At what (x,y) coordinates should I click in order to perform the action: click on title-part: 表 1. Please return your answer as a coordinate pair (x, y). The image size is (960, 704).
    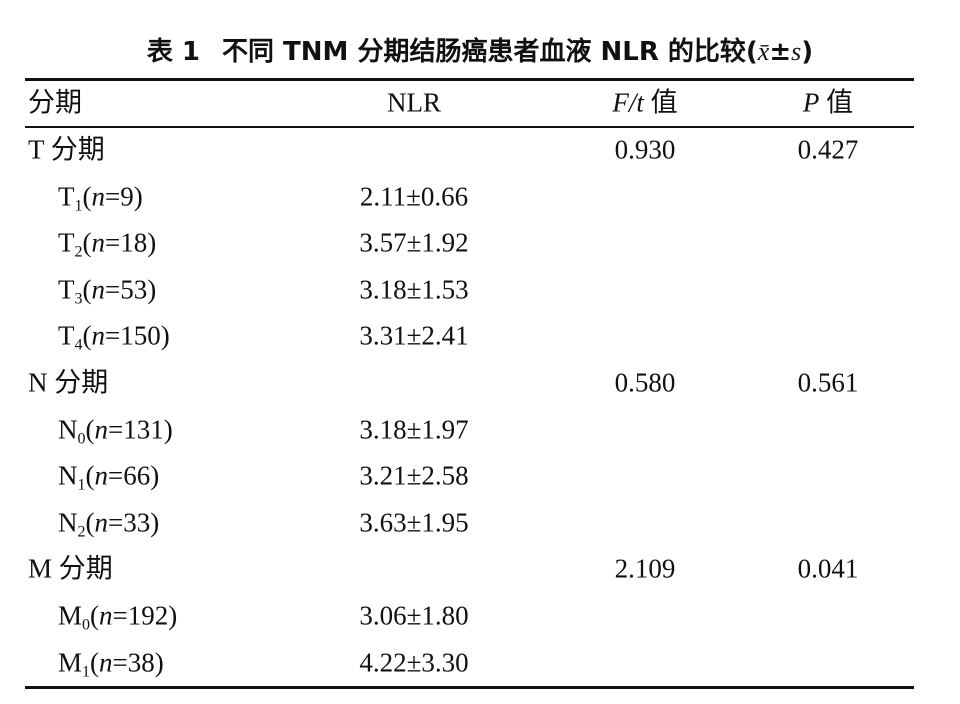
    Looking at the image, I should click on (173, 52).